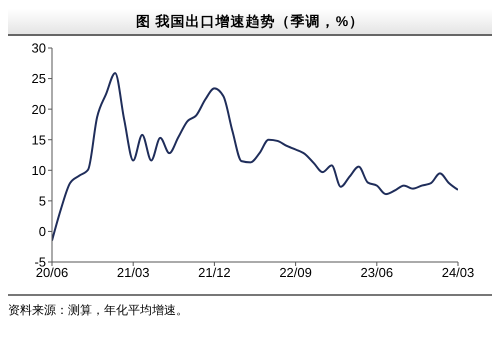  I want to click on y-tick-label: 10, so click(39, 170).